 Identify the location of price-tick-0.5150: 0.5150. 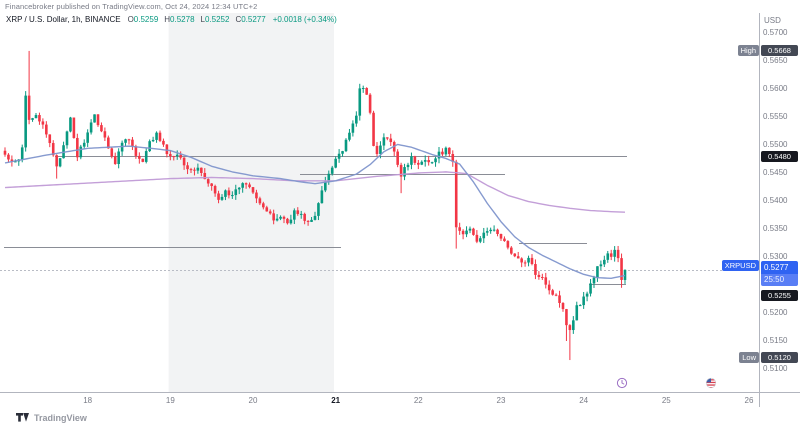
(775, 340).